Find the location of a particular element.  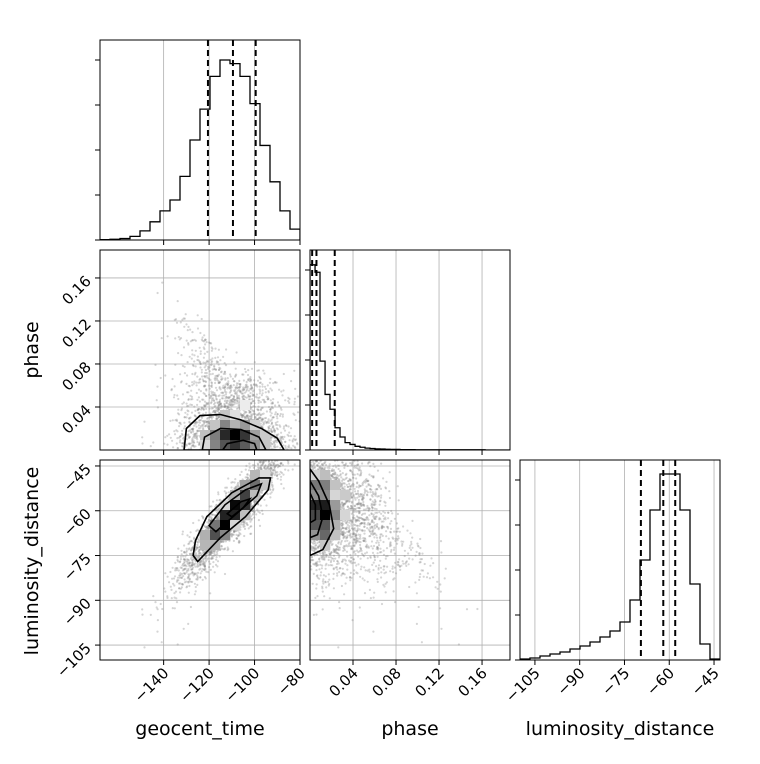

density-cell is located at coordinates (245, 405).